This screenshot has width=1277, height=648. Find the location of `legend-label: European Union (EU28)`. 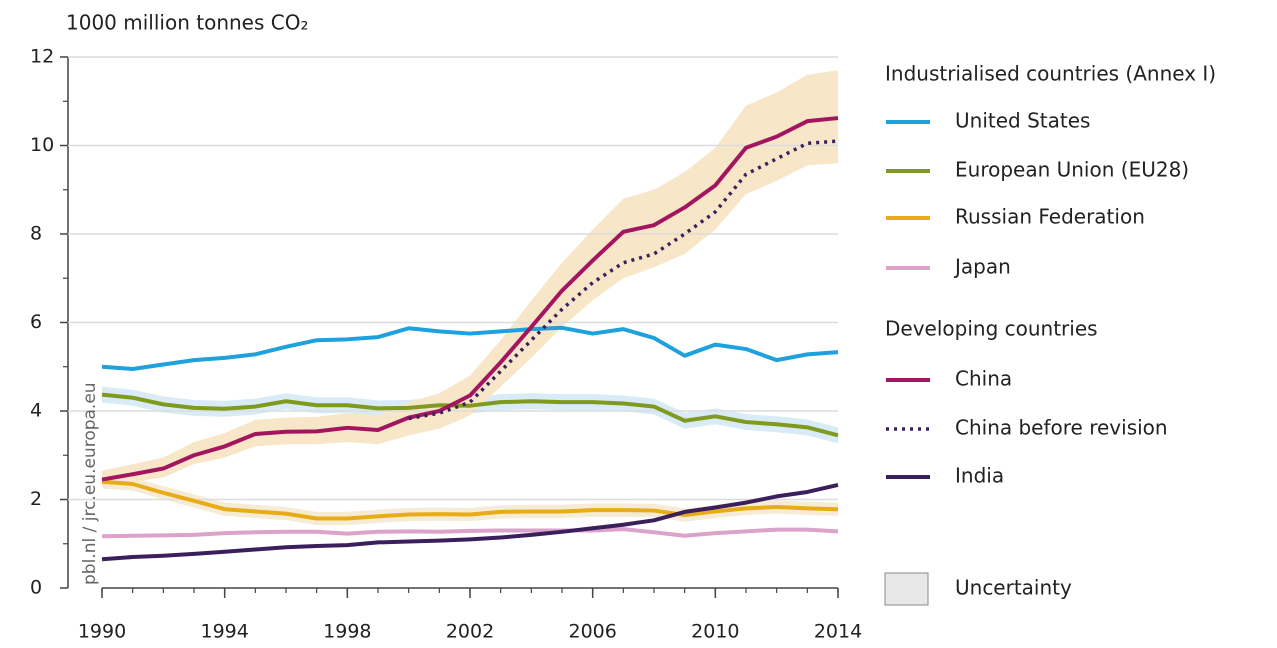

legend-label: European Union (EU28) is located at coordinates (1072, 170).